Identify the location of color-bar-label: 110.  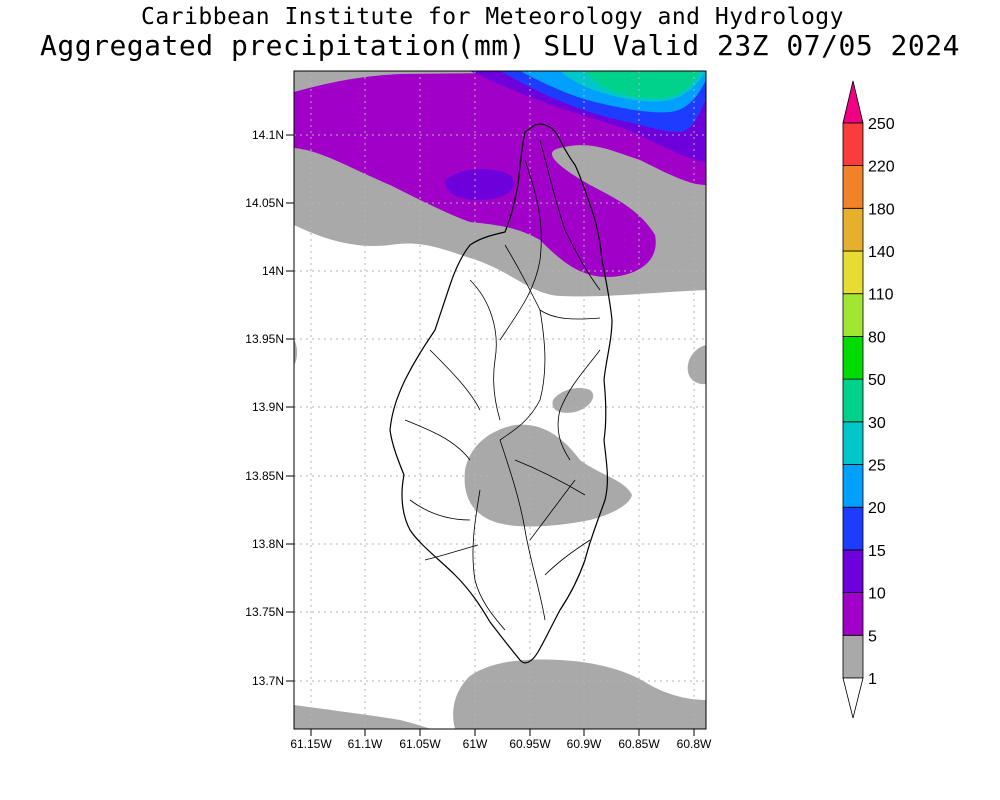
(881, 295).